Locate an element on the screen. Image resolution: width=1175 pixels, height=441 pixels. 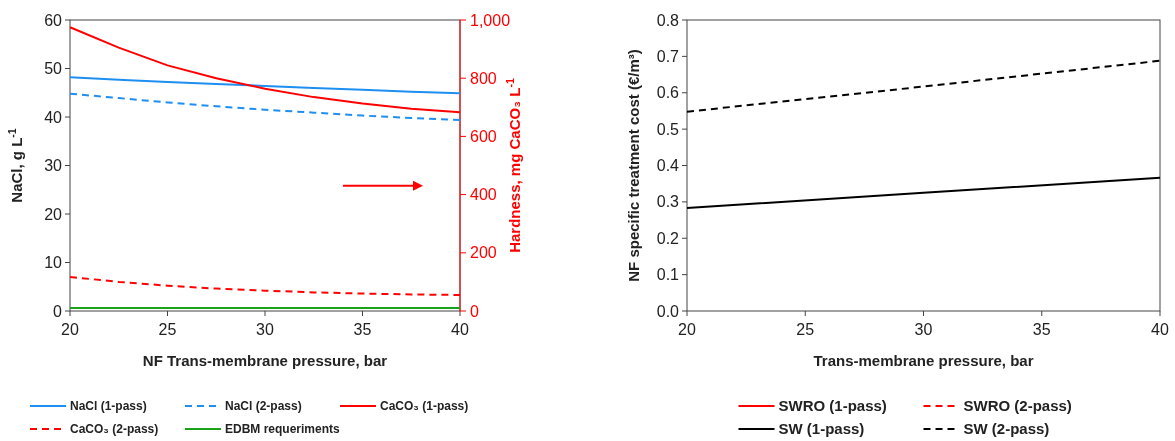
y2-tick-label: 200 is located at coordinates (483, 253).